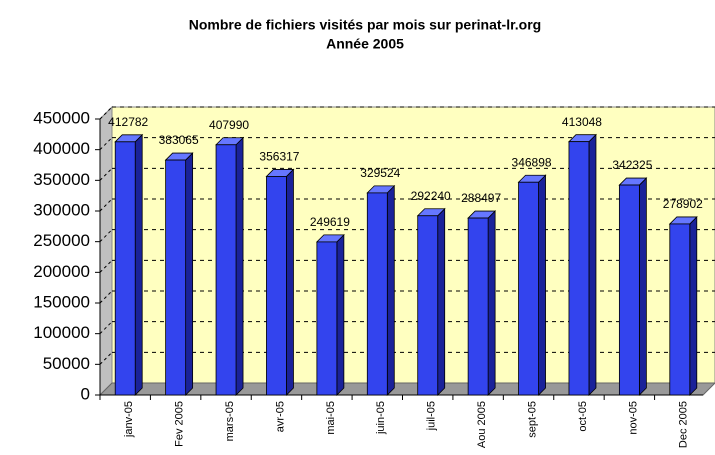 This screenshot has width=715, height=455. I want to click on x-tick-label: mai-05, so click(331, 418).